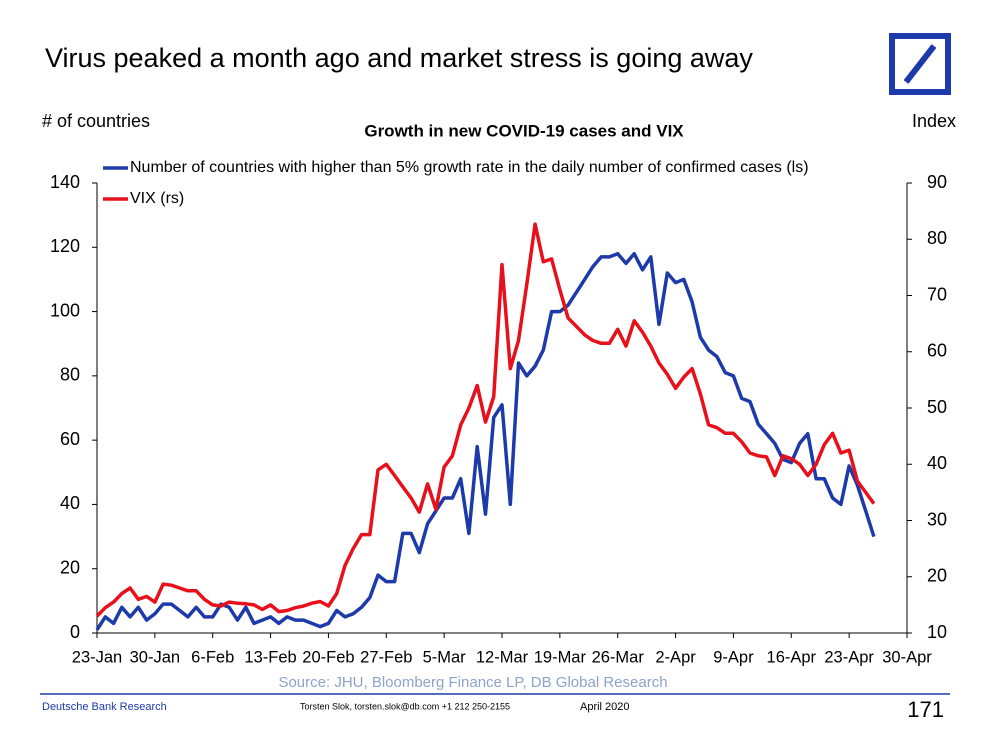 The image size is (999, 744). Describe the element at coordinates (386, 657) in the screenshot. I see `x-tick-label: 27-Feb` at that location.